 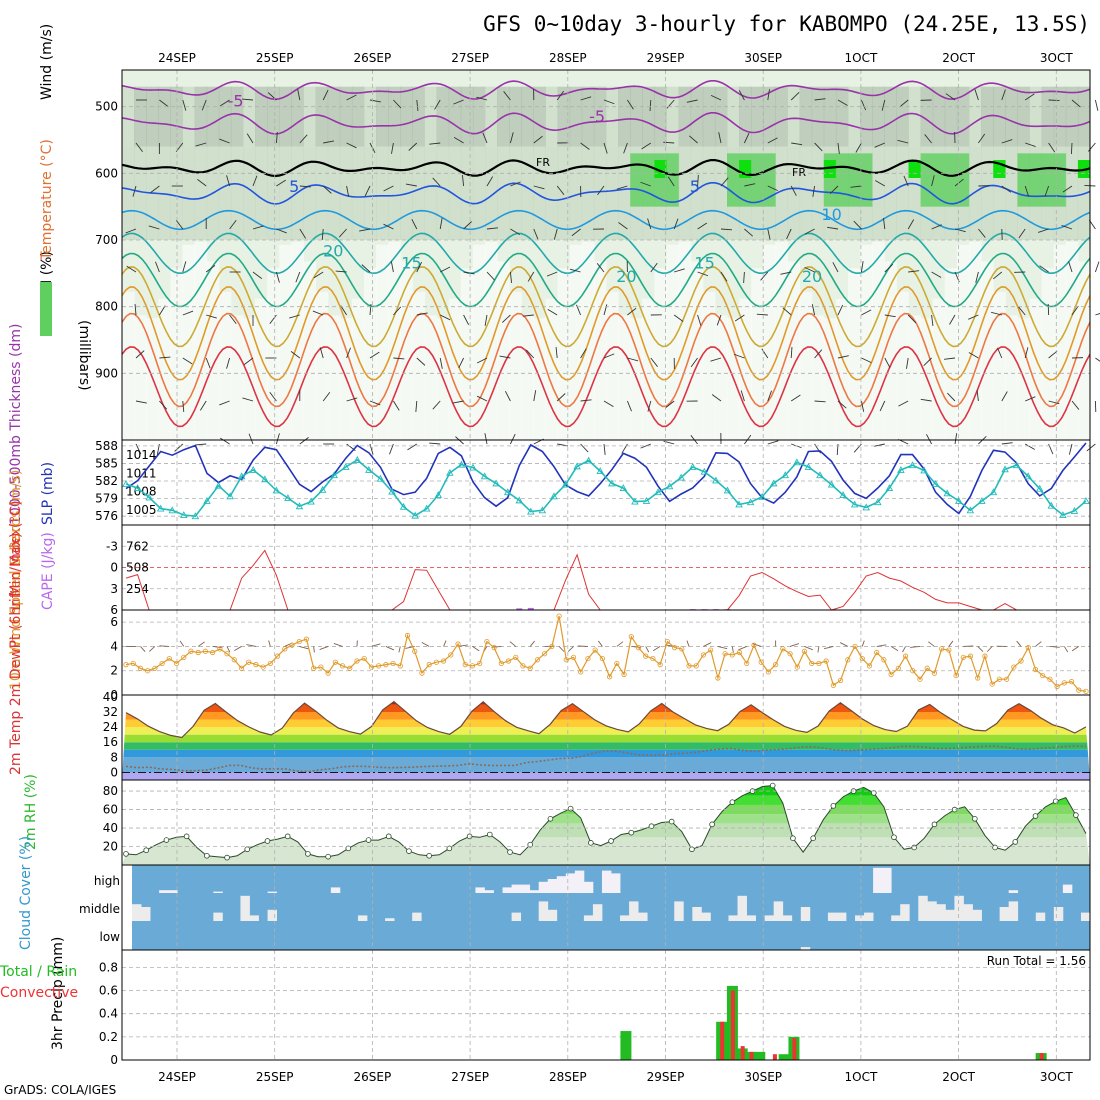 What do you see at coordinates (236, 101) in the screenshot?
I see `contour-label: -5` at bounding box center [236, 101].